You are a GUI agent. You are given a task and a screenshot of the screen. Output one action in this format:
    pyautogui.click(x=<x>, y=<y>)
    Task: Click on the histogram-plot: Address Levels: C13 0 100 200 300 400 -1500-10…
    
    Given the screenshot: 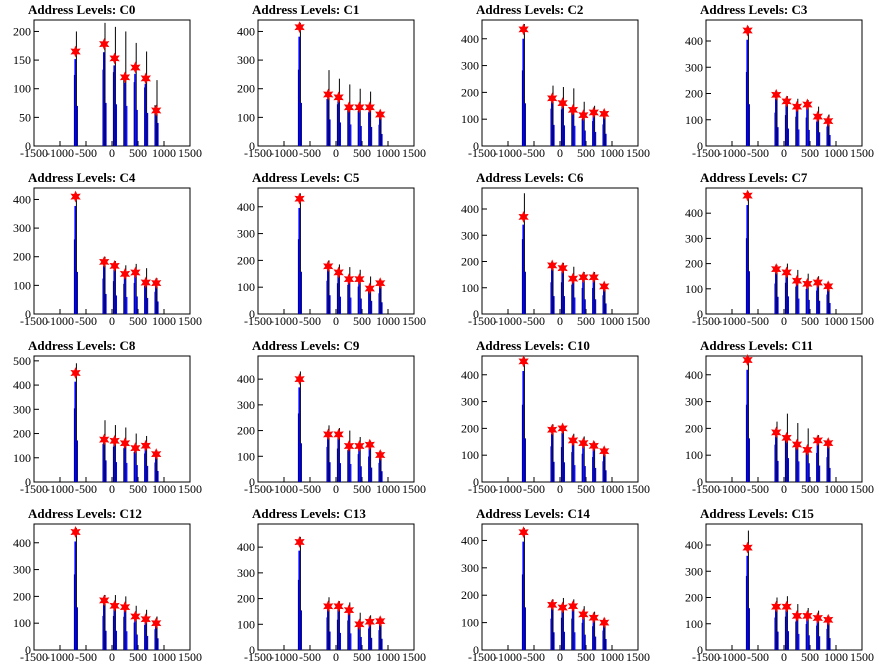 What is the action you would take?
    pyautogui.click(x=331, y=585)
    